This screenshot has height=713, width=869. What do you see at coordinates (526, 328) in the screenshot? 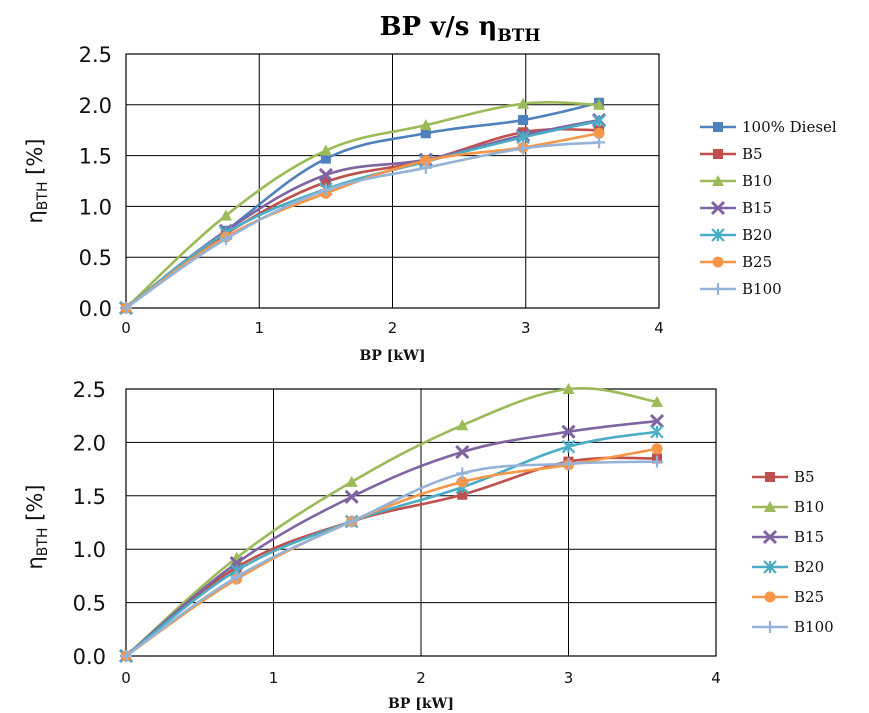
I see `x-tick-label: 3` at bounding box center [526, 328].